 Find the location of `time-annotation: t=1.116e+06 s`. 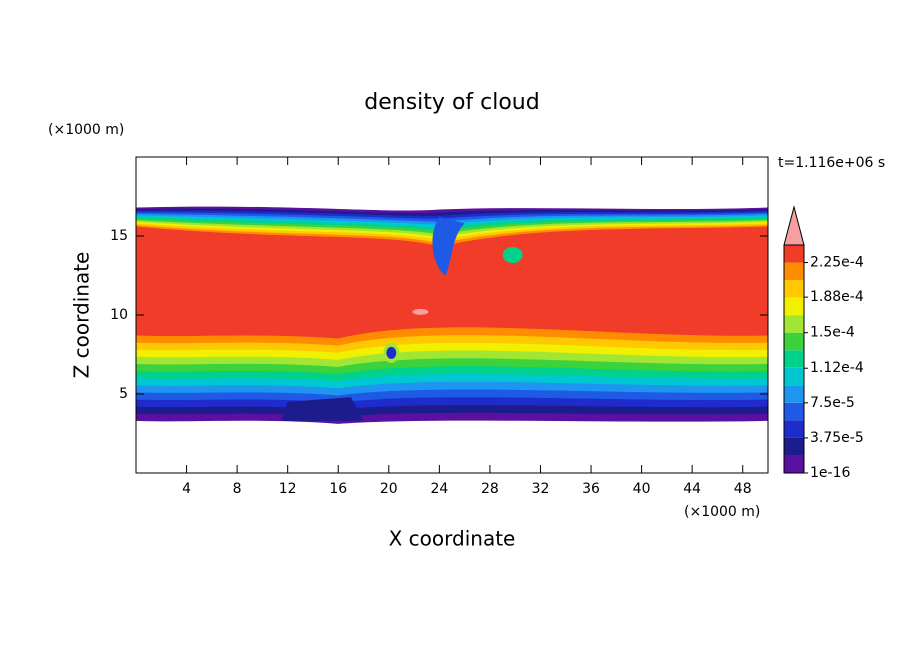

time-annotation: t=1.116e+06 s is located at coordinates (831, 163).